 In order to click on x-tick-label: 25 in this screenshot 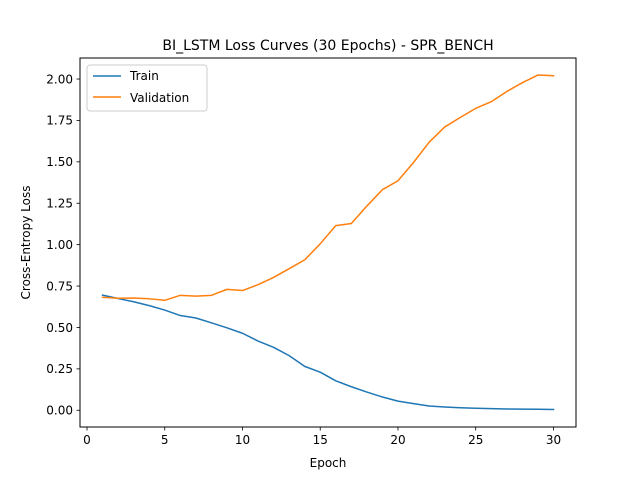, I will do `click(475, 440)`.